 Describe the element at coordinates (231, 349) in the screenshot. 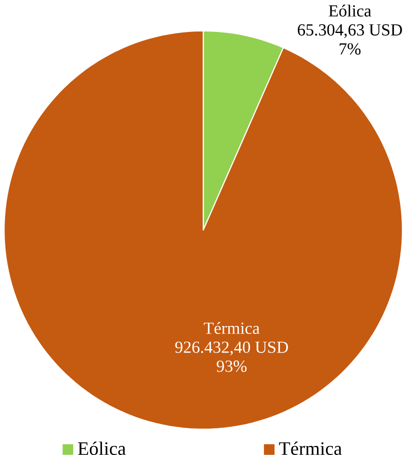

I see `data-label: 926.432,40 USD` at that location.